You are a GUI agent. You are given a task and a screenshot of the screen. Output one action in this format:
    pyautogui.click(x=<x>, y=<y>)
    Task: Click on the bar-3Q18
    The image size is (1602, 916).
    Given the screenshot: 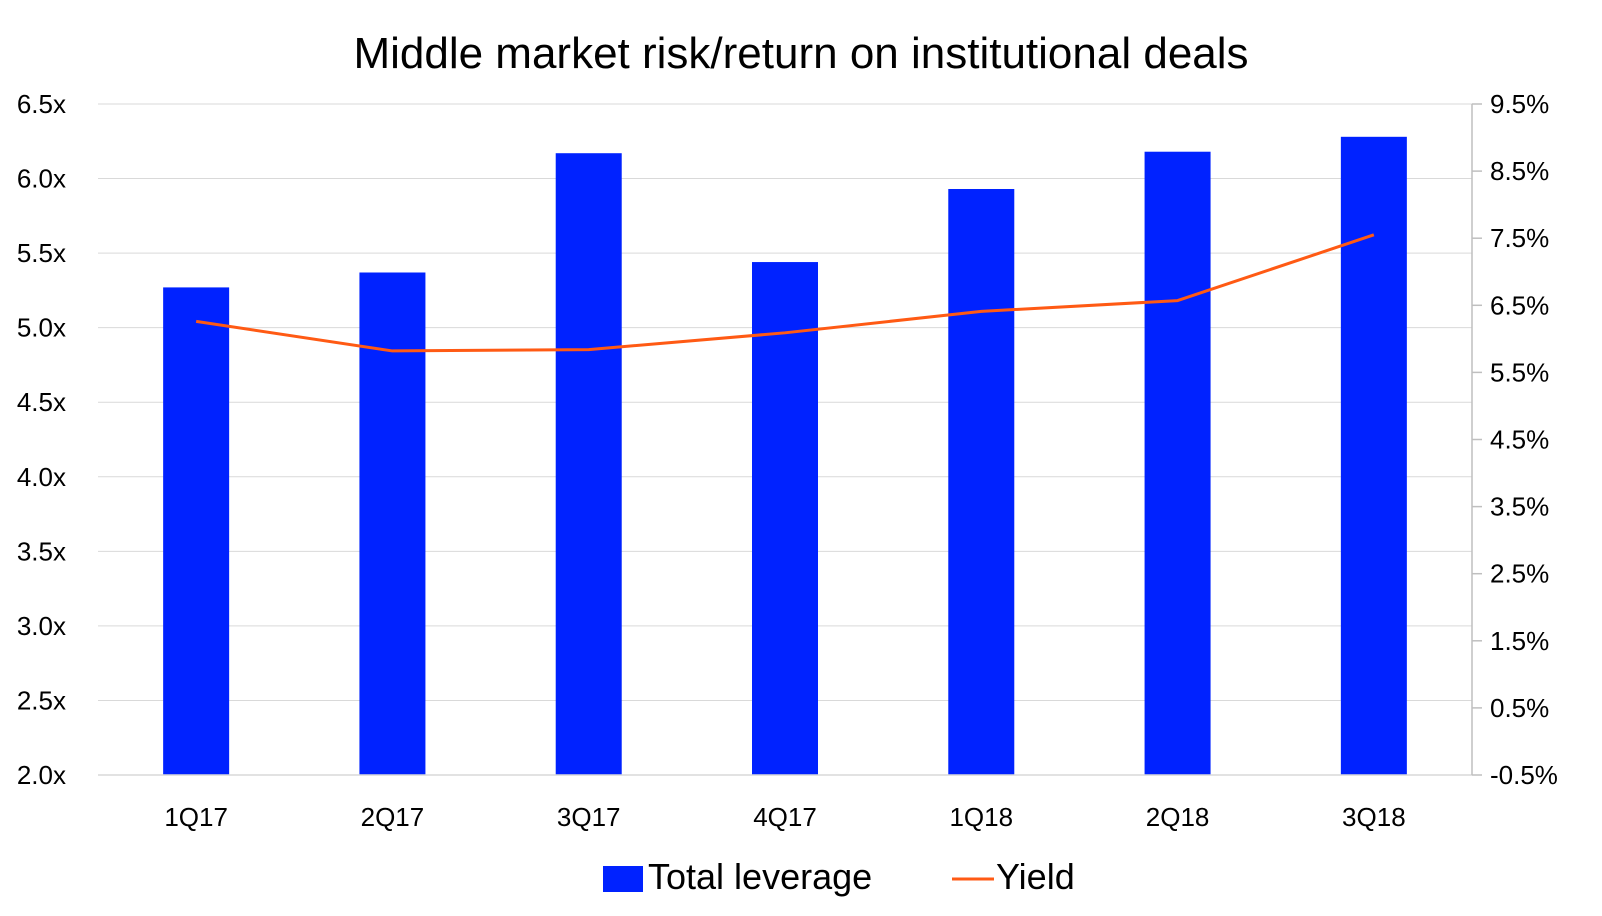 What is the action you would take?
    pyautogui.click(x=1373, y=455)
    